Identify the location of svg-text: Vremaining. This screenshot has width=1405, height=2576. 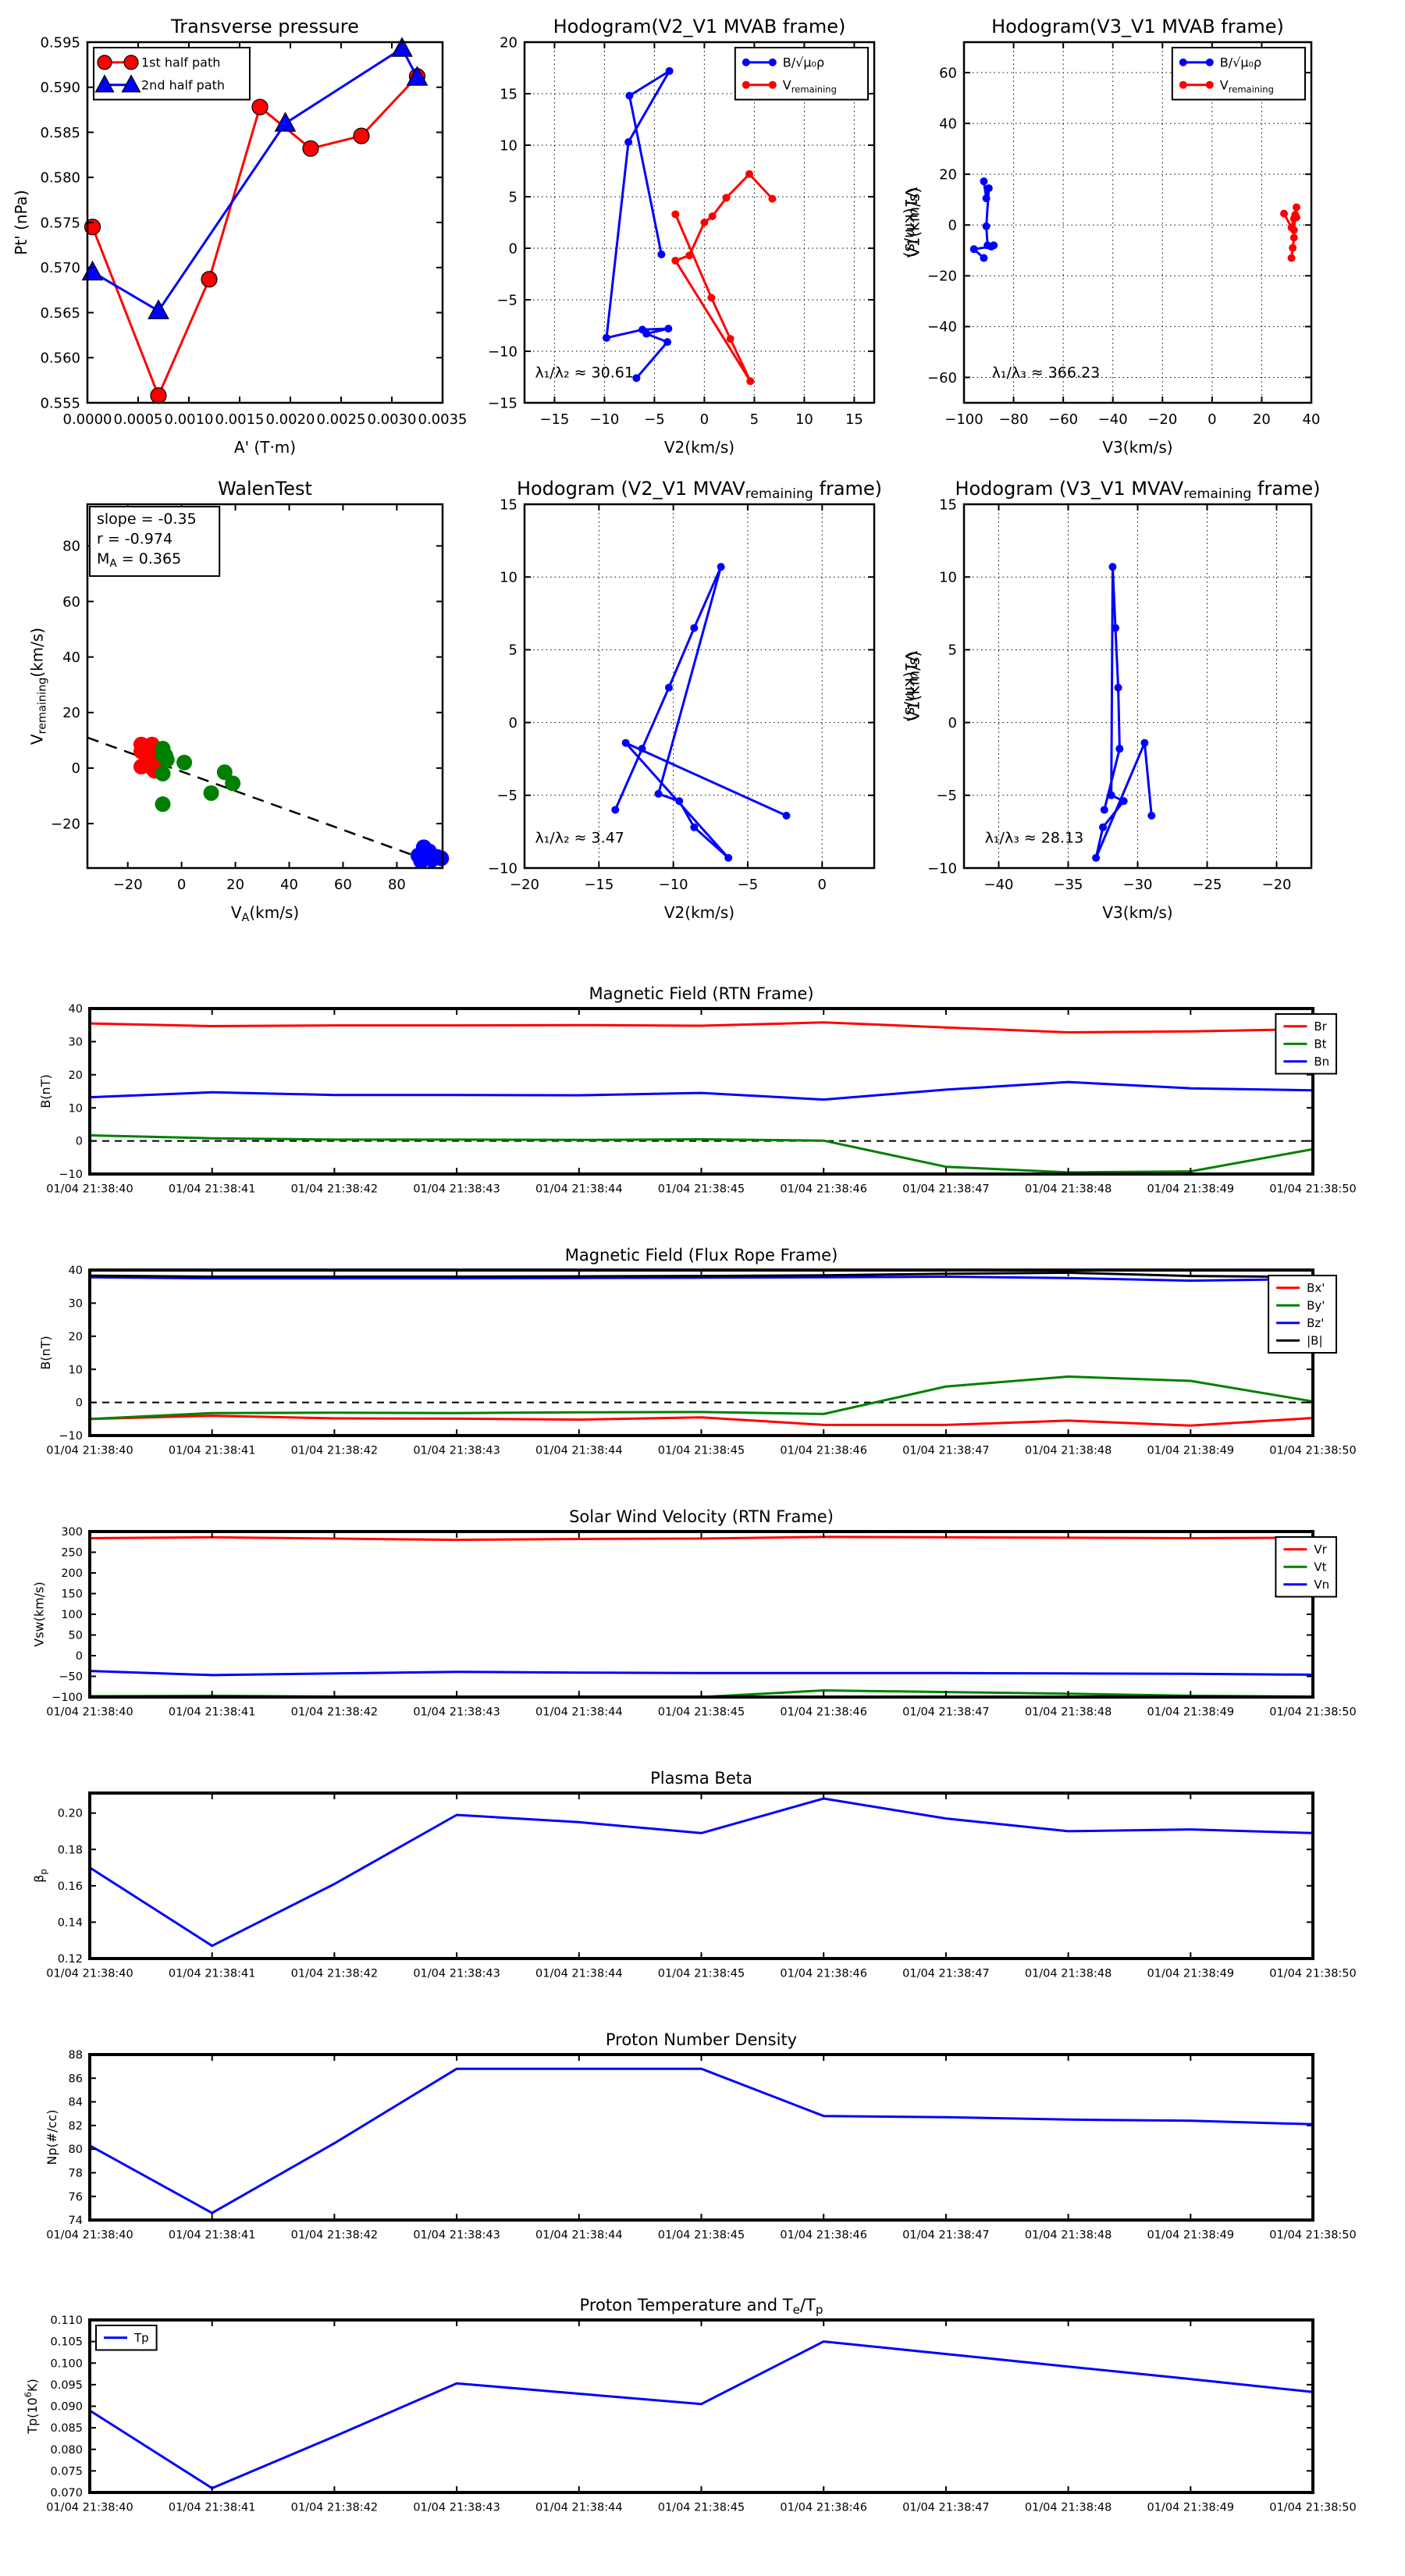
(1247, 85).